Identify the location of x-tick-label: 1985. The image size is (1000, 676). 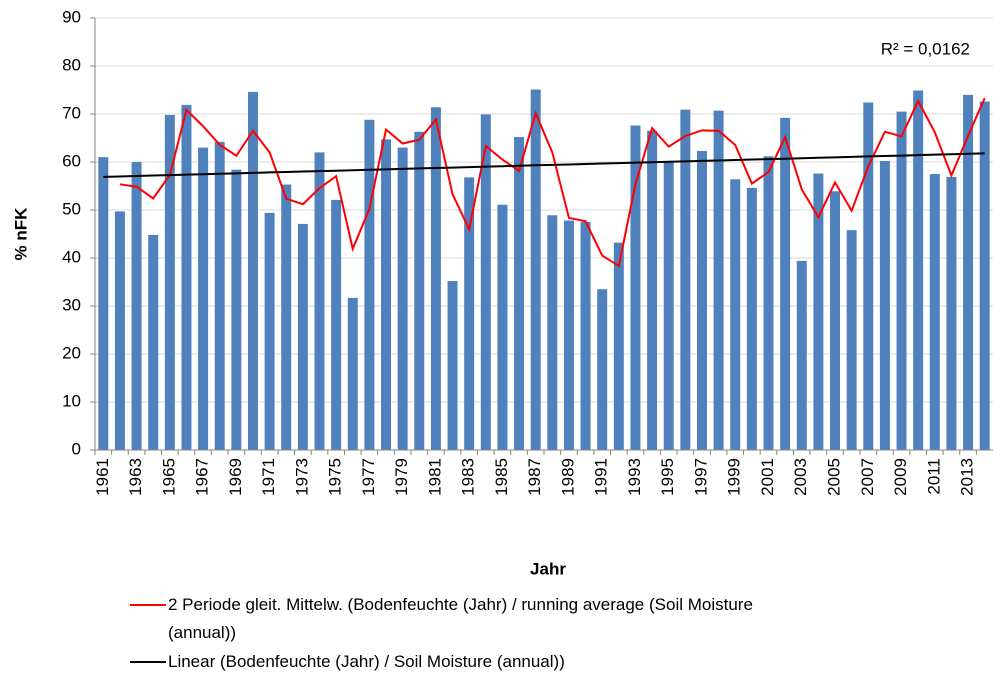
(501, 477).